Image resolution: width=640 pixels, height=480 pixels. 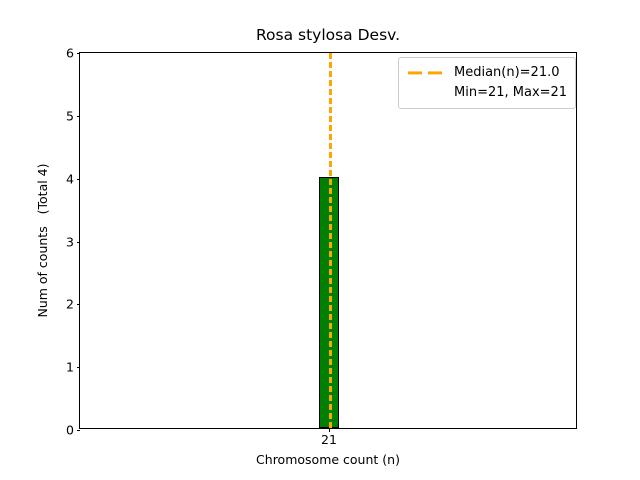 What do you see at coordinates (328, 35) in the screenshot?
I see `page-title: Rosa stylosa Desv.` at bounding box center [328, 35].